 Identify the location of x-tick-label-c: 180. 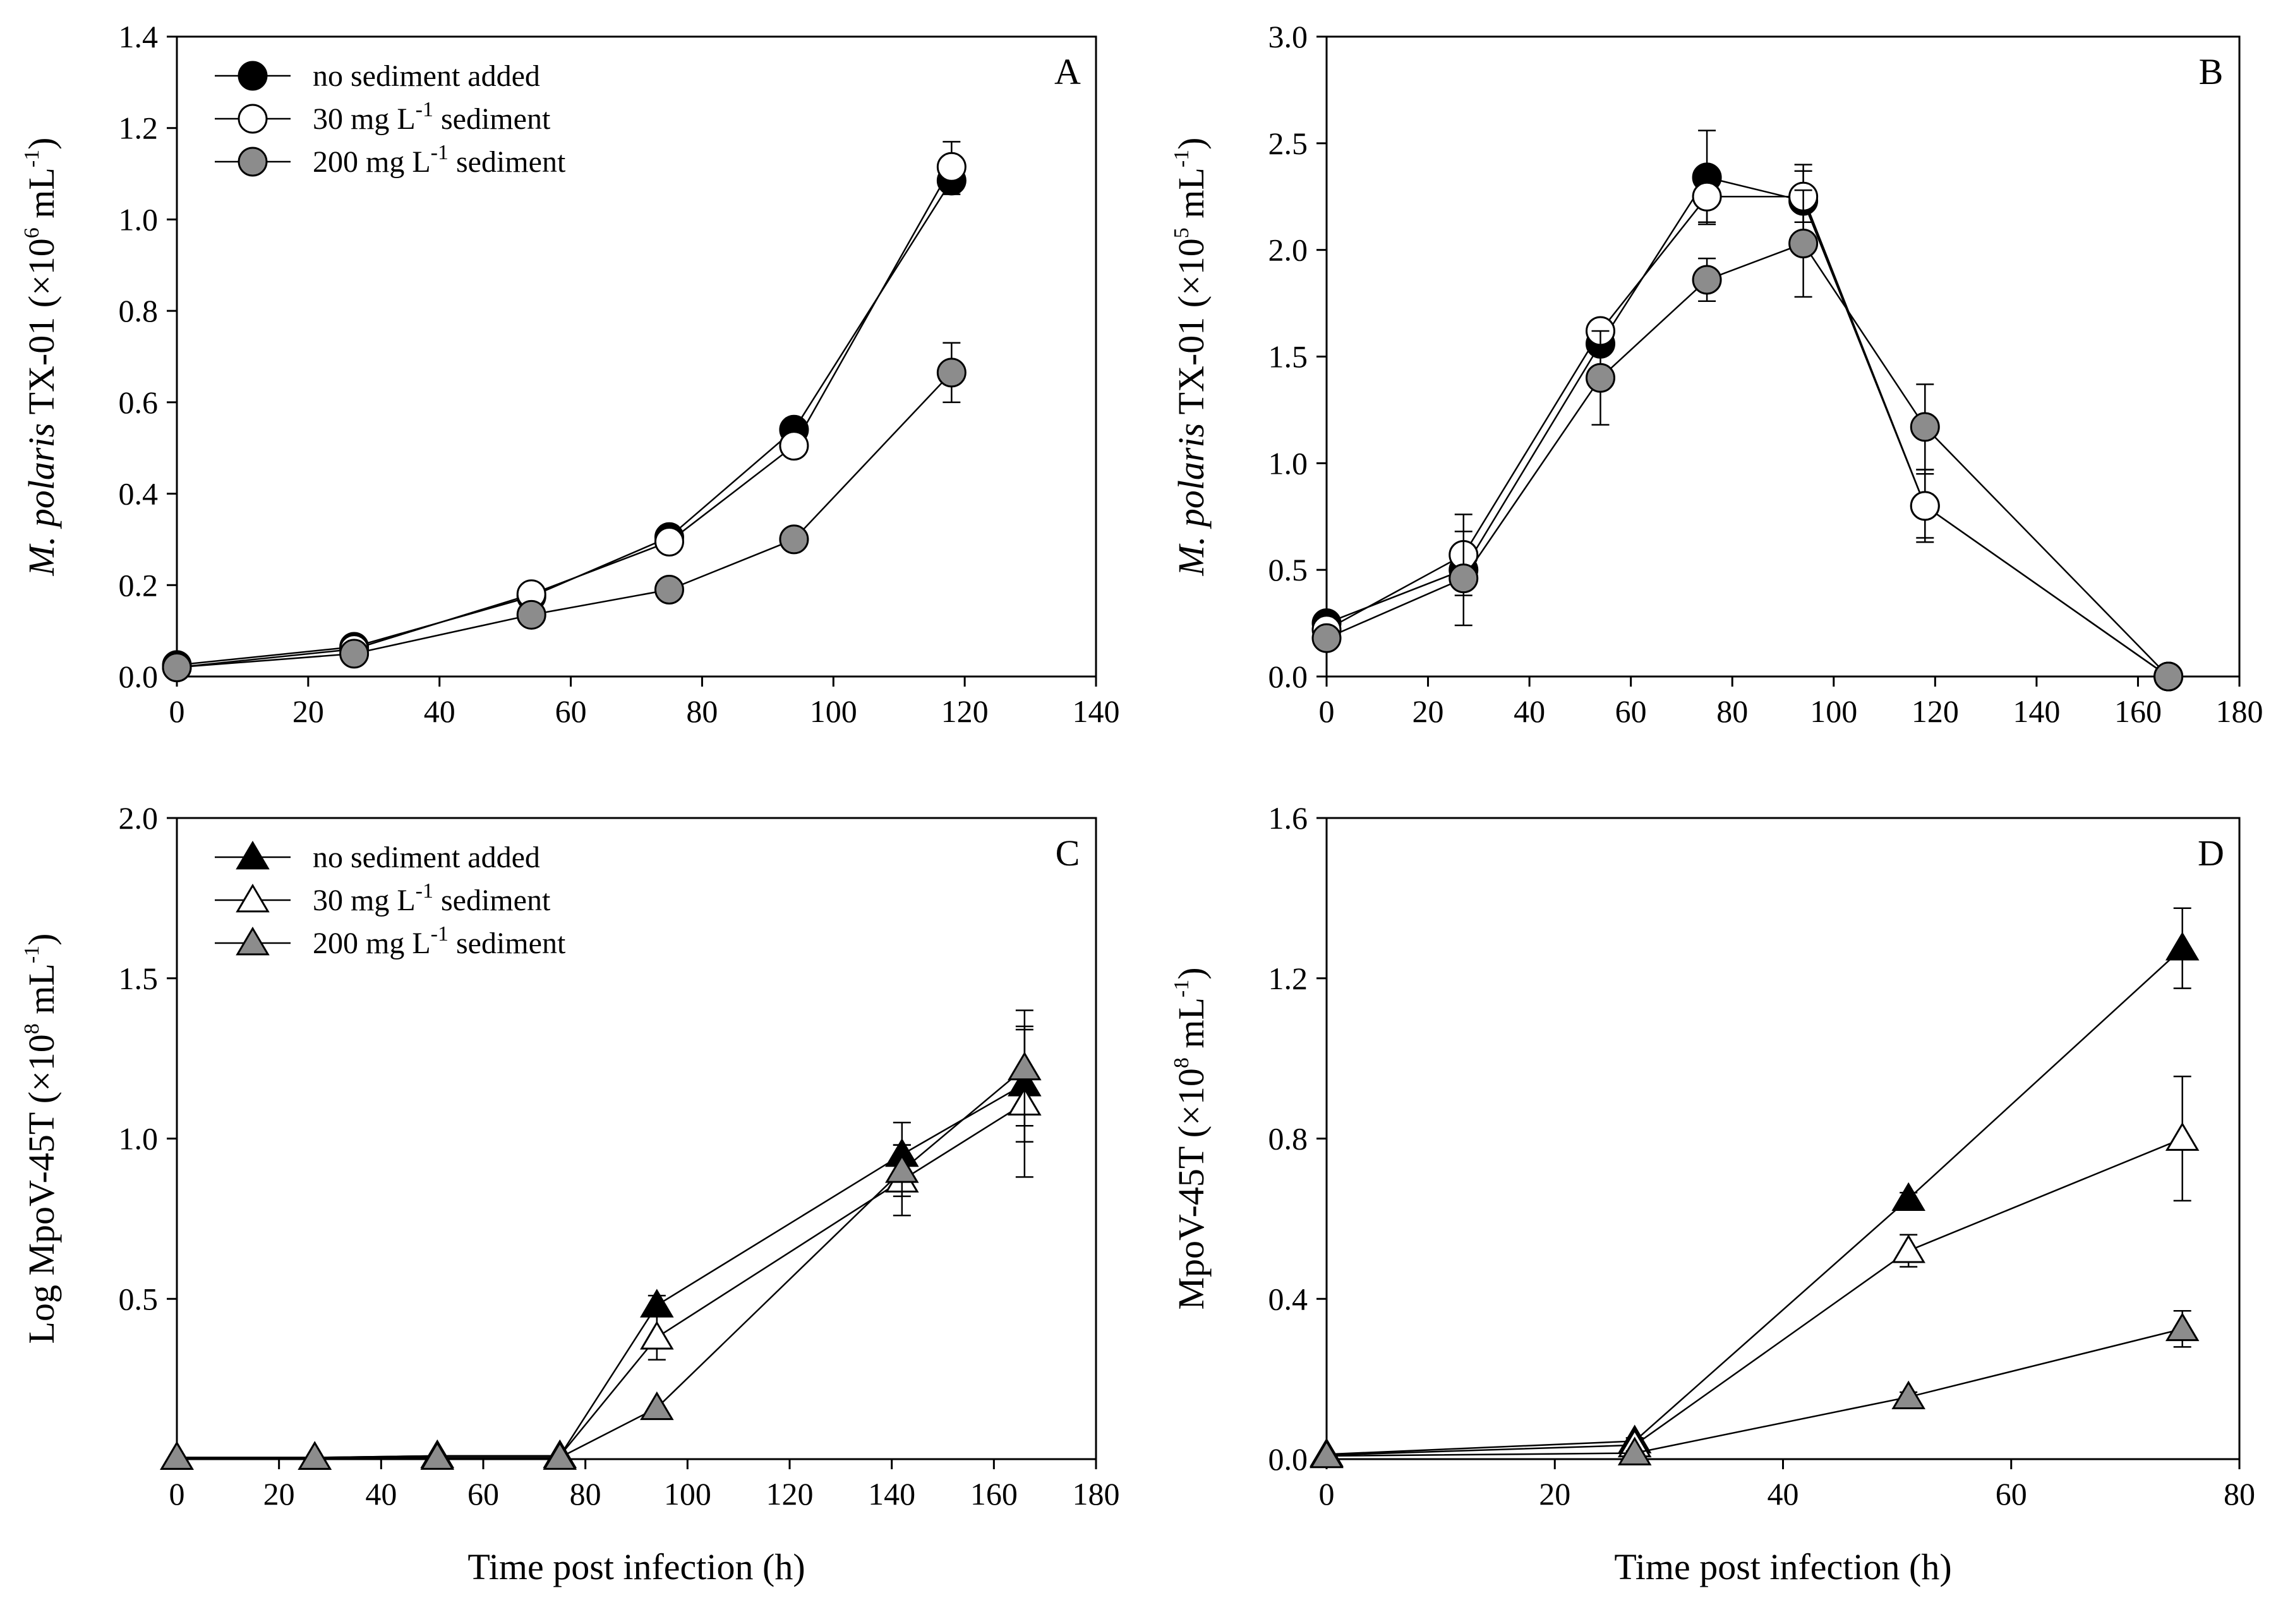
(1096, 1494).